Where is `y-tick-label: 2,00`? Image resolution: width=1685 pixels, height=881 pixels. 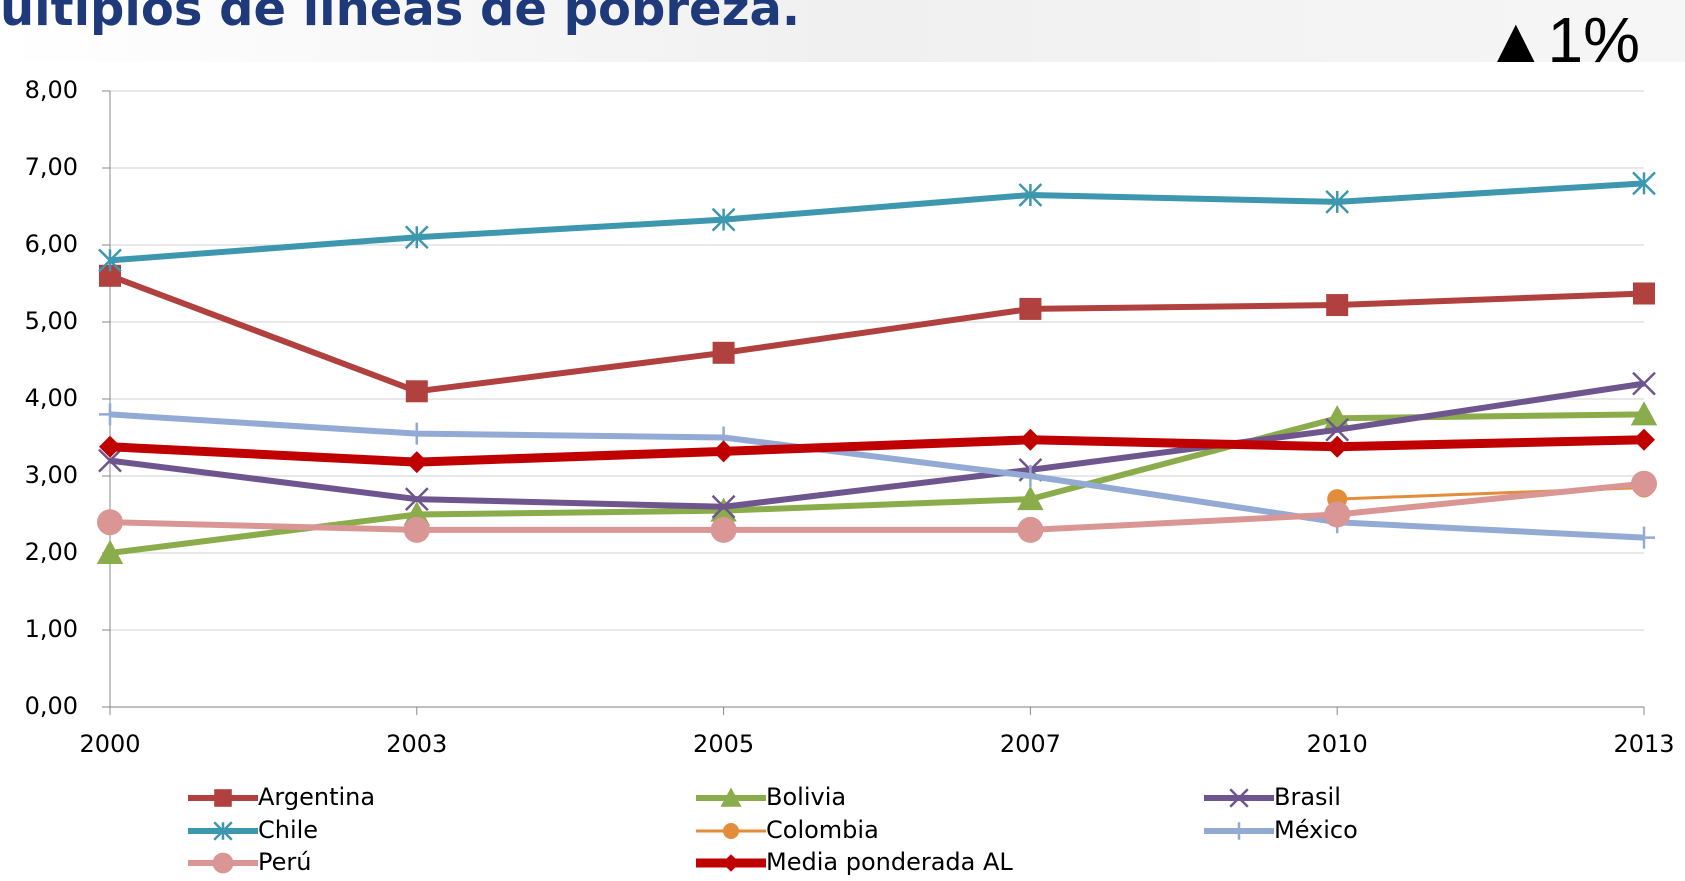 y-tick-label: 2,00 is located at coordinates (51, 552).